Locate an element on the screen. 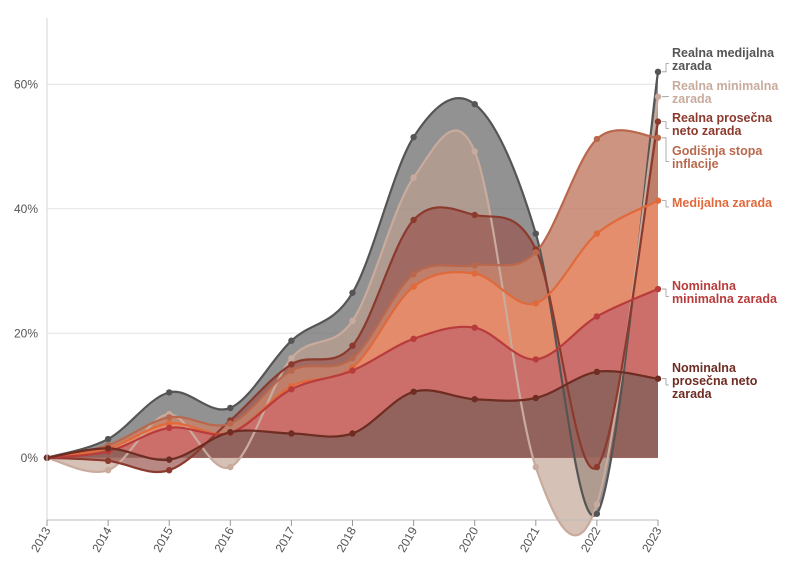 The width and height of the screenshot is (796, 575). point-medijalna-zarada-2022 is located at coordinates (597, 233).